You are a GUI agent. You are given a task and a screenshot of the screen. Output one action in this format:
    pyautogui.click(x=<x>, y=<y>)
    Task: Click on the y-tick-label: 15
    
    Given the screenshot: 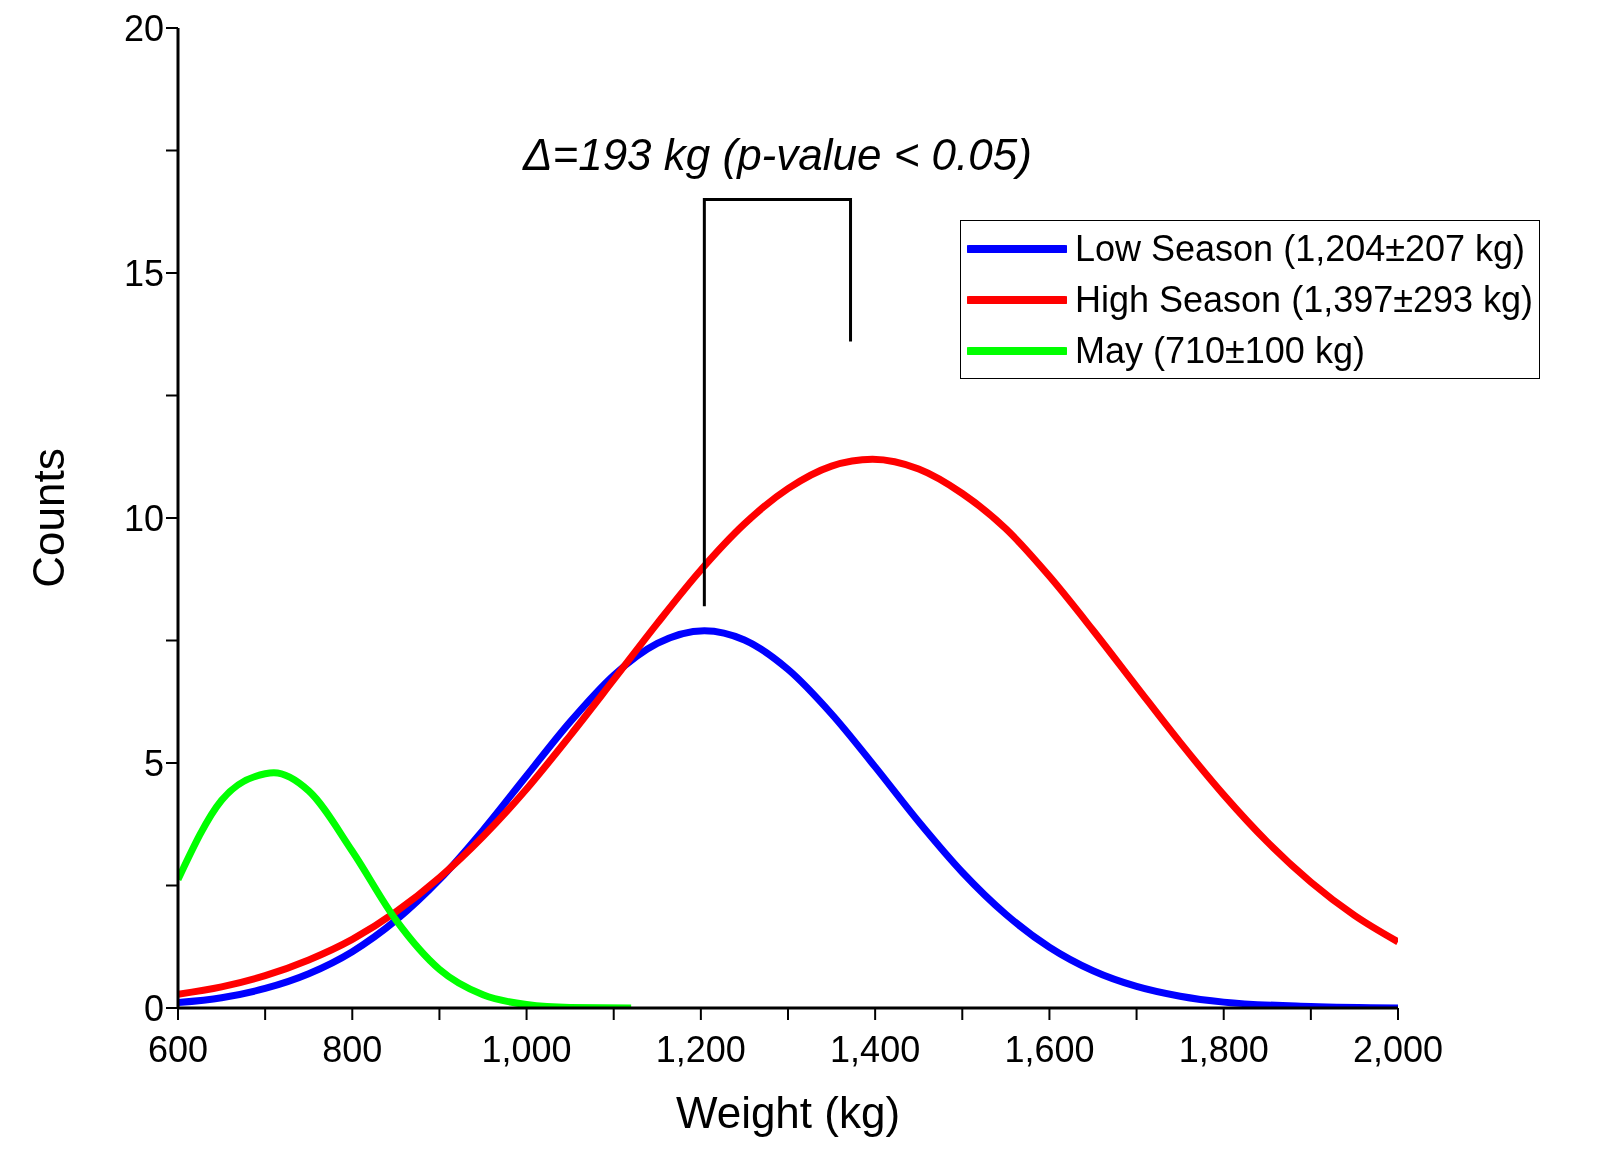 What is the action you would take?
    pyautogui.click(x=143, y=273)
    